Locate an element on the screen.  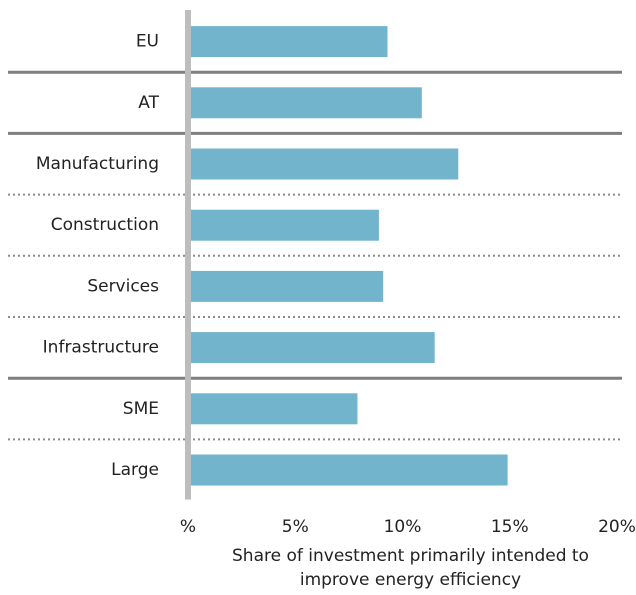
x-tick-label: 10% is located at coordinates (403, 527).